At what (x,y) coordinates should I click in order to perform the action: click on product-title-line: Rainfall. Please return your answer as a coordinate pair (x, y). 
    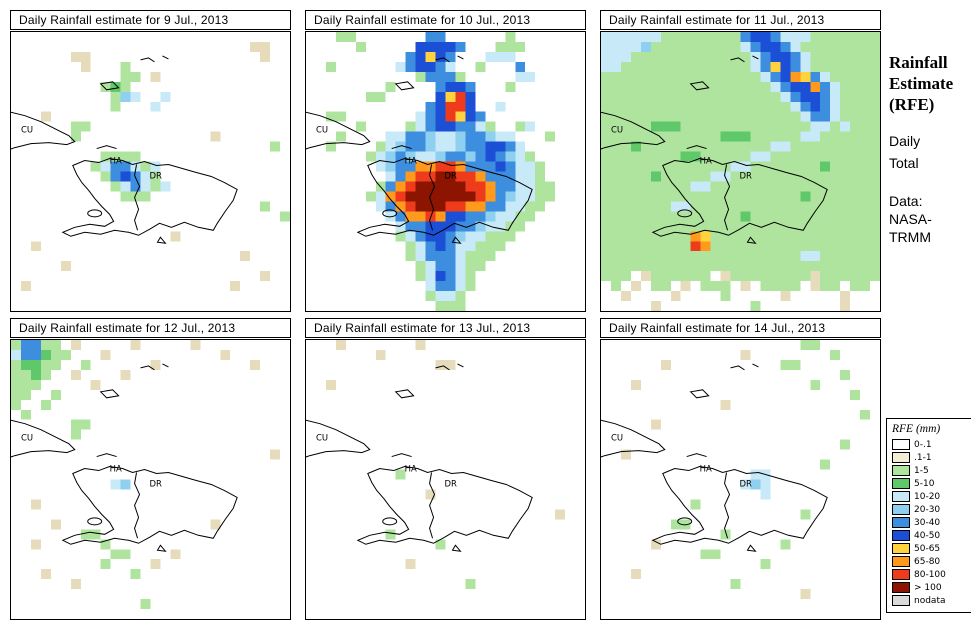
    Looking at the image, I should click on (918, 62).